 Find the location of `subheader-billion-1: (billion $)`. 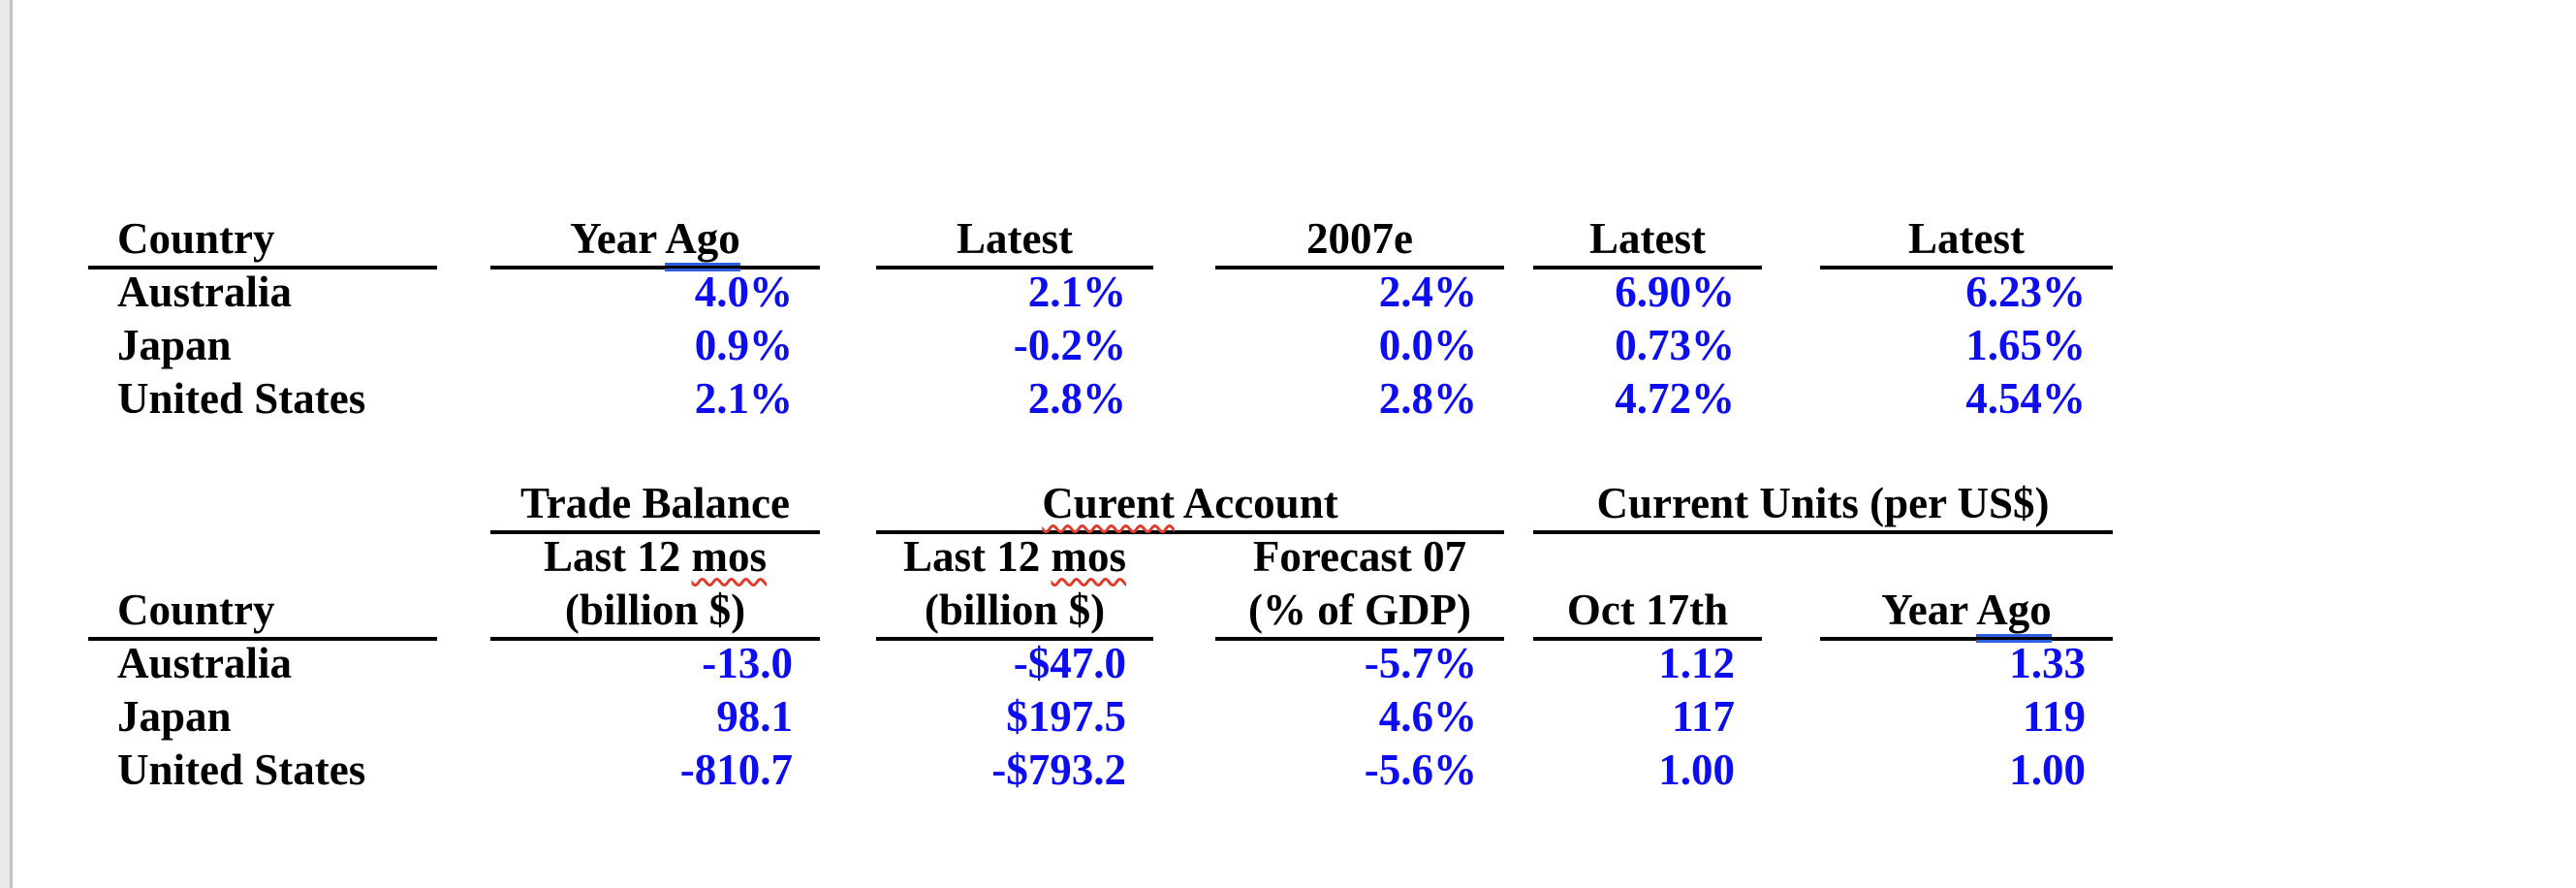

subheader-billion-1: (billion $) is located at coordinates (655, 612).